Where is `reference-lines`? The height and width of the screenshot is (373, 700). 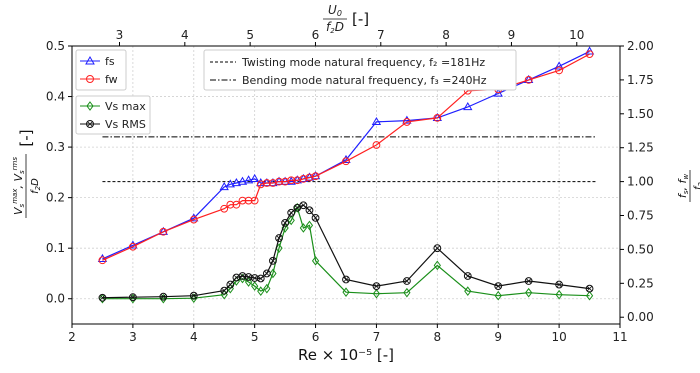
reference-lines is located at coordinates (349, 159).